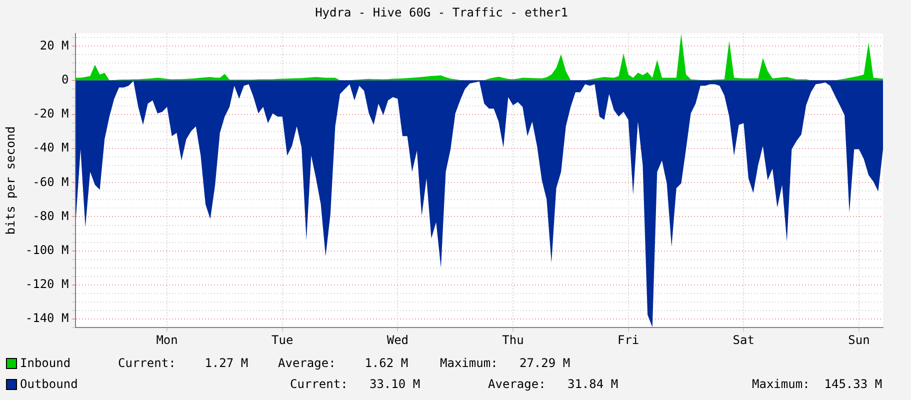 The image size is (911, 400). What do you see at coordinates (47, 249) in the screenshot?
I see `y-tick-label: -100 M` at bounding box center [47, 249].